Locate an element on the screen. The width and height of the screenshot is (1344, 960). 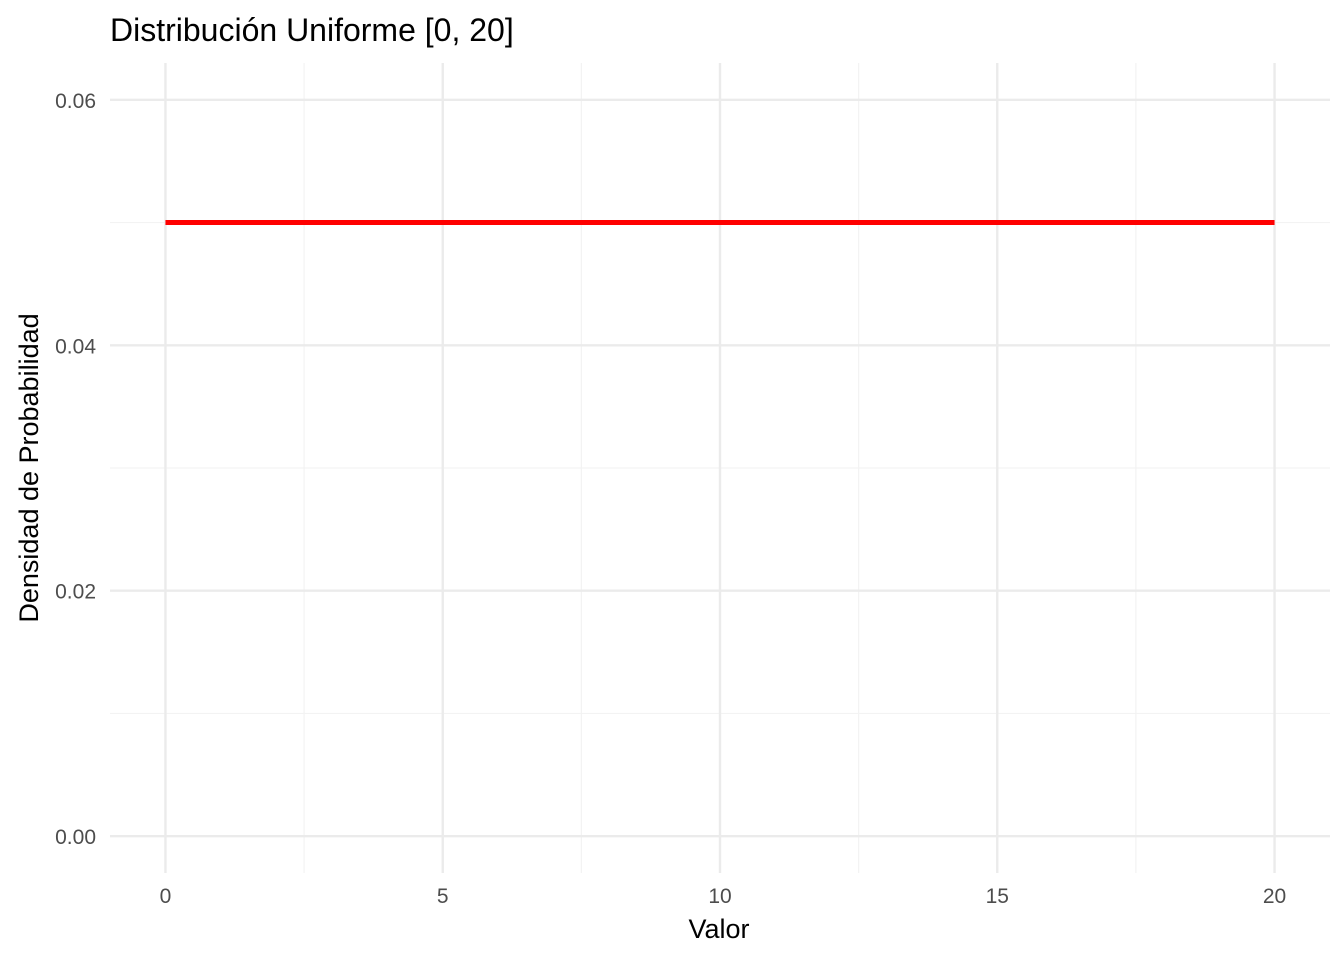
x-tick-label-2: 10 is located at coordinates (719, 896).